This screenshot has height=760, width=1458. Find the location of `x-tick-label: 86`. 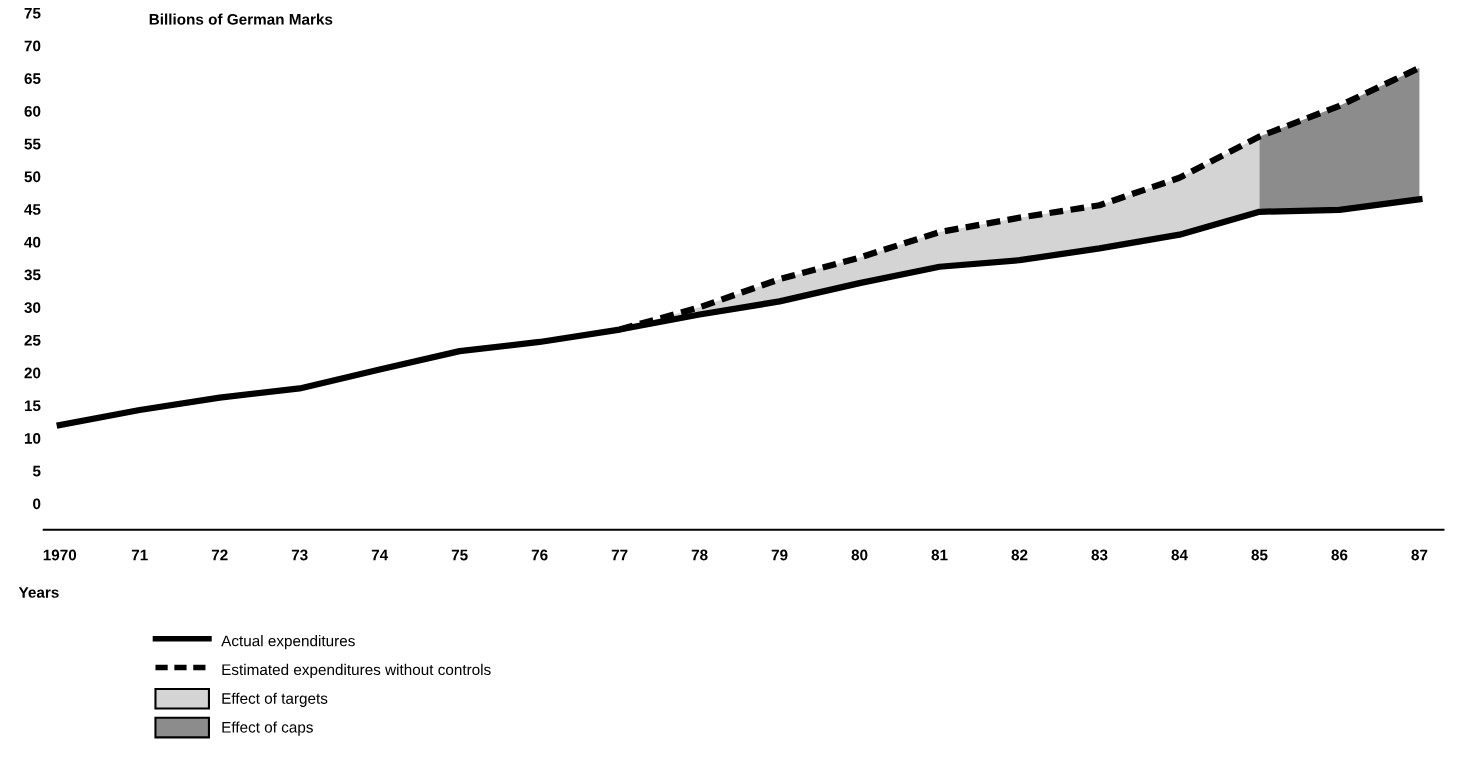

x-tick-label: 86 is located at coordinates (1339, 555).